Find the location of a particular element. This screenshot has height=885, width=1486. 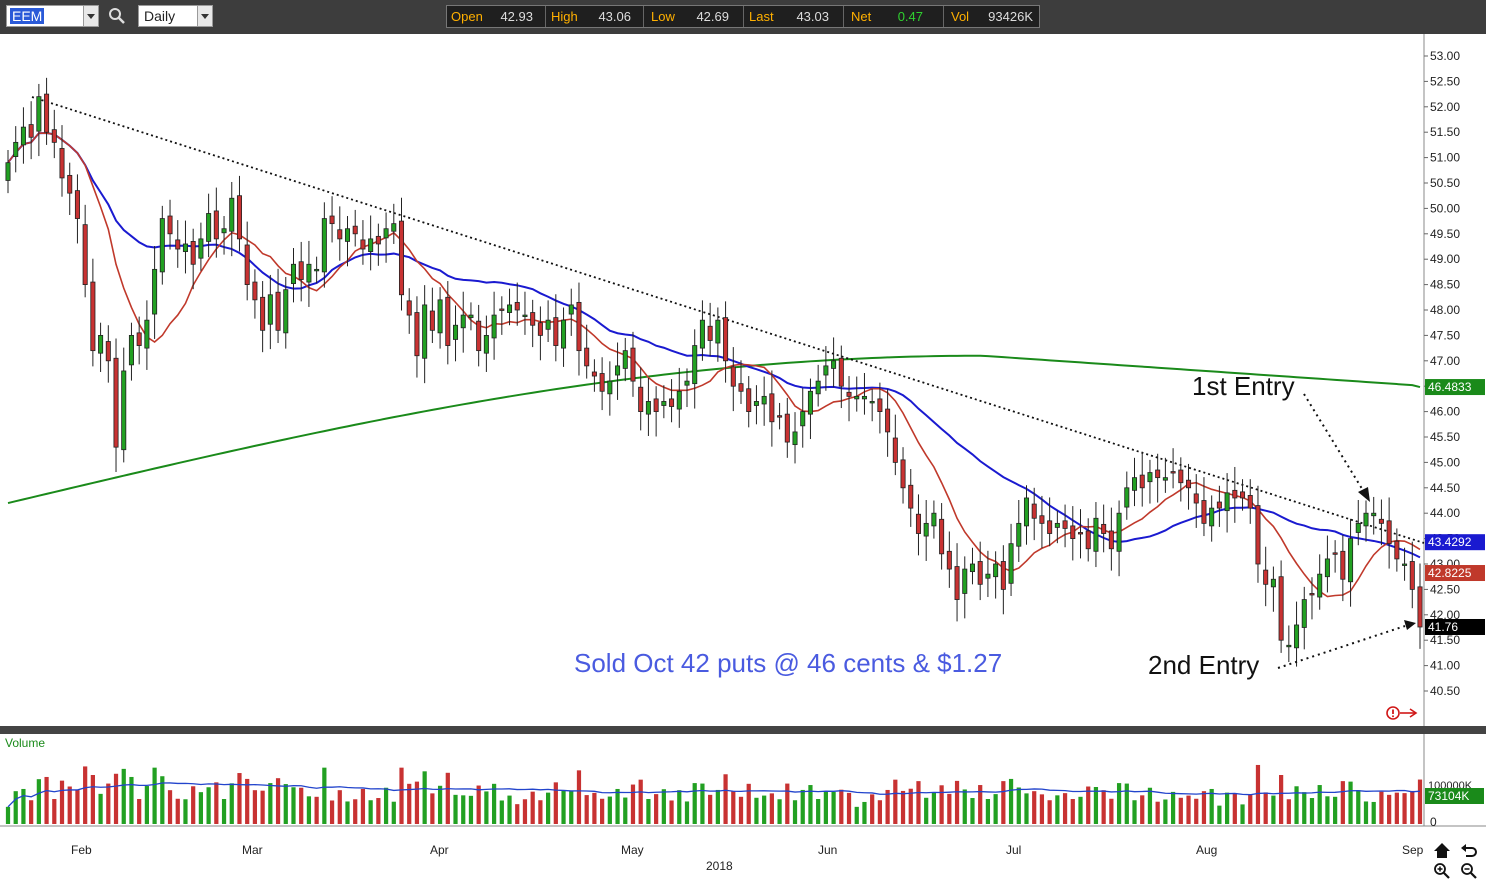

high-label: High is located at coordinates (564, 16).